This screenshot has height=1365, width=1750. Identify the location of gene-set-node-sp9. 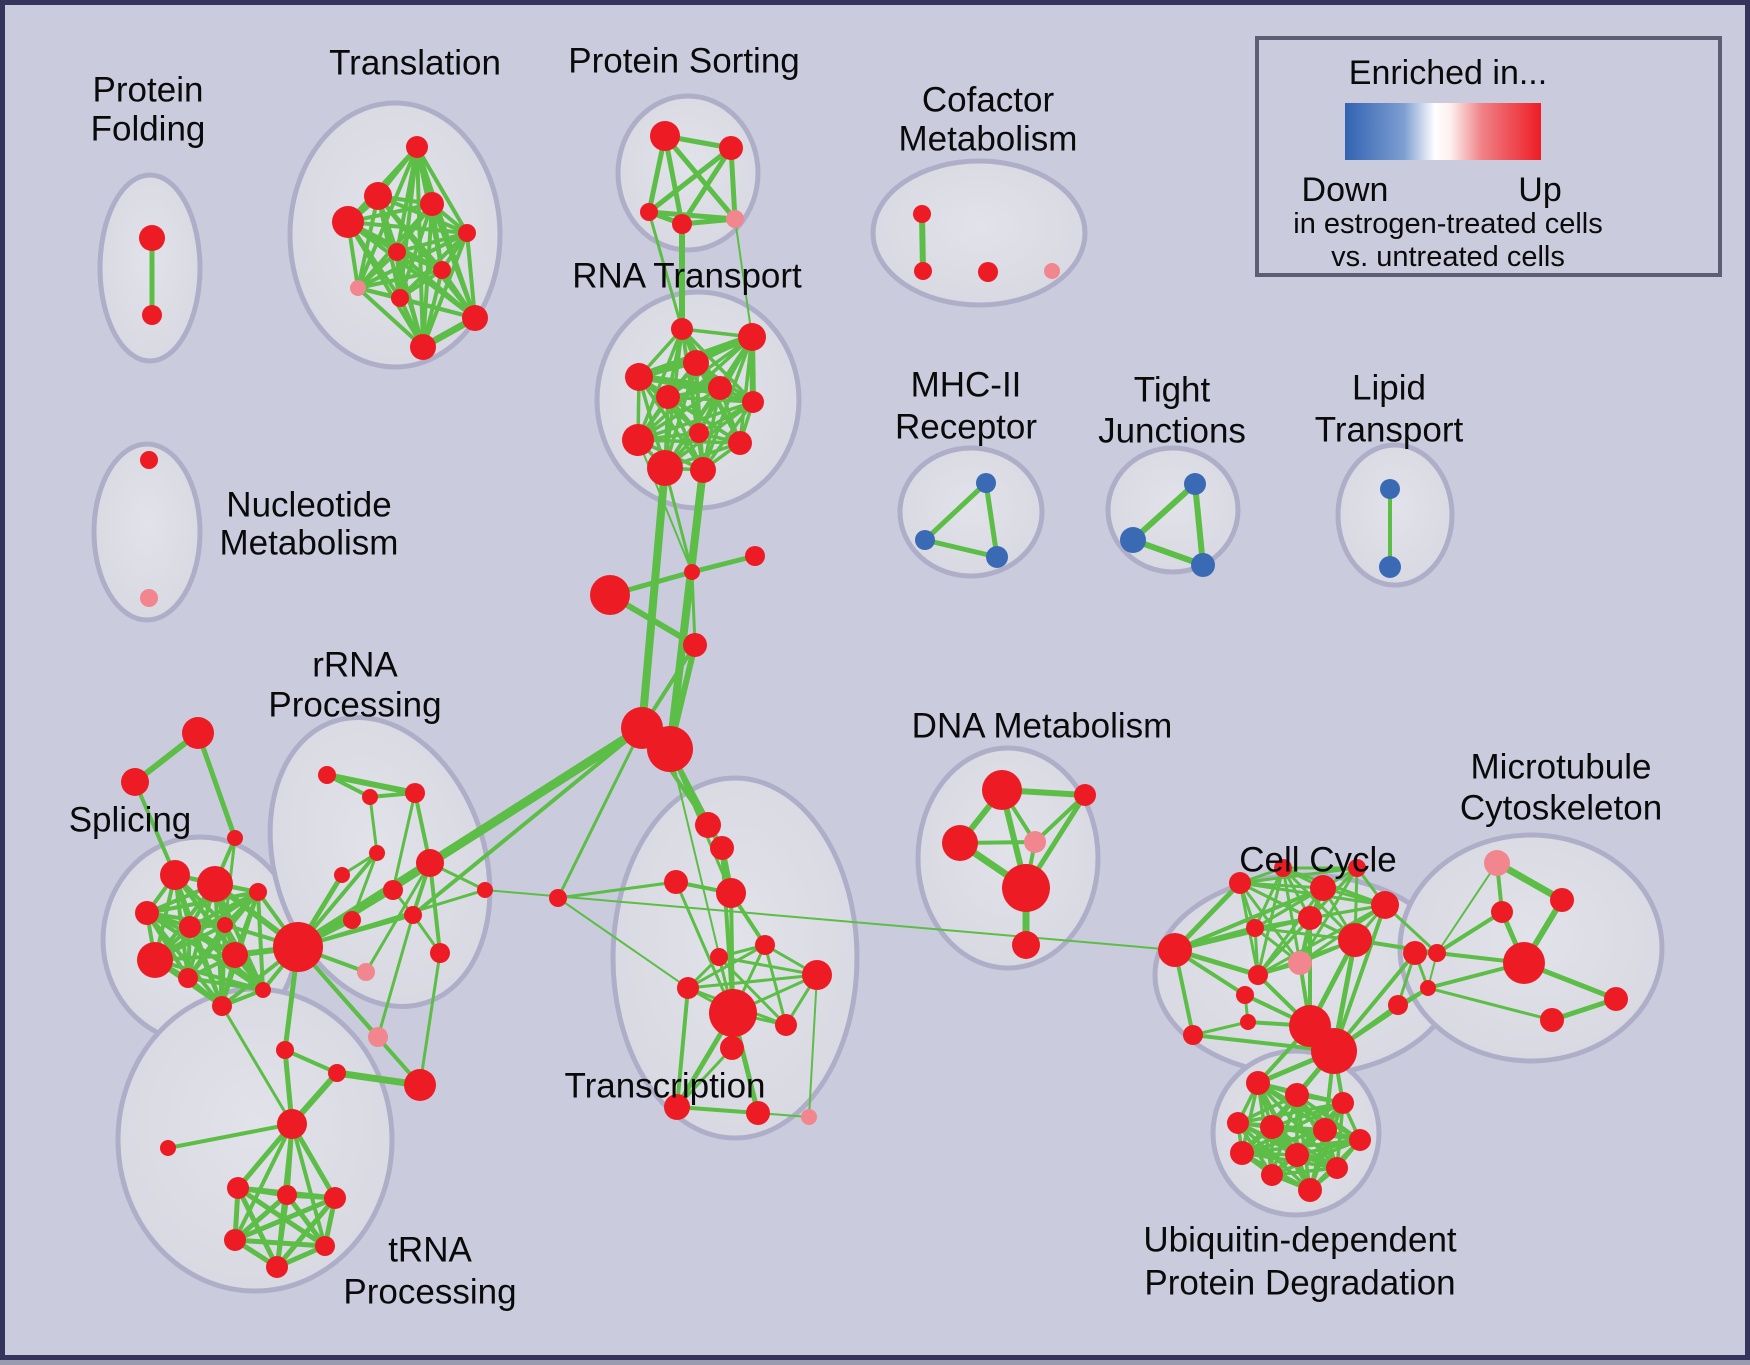
(263, 990).